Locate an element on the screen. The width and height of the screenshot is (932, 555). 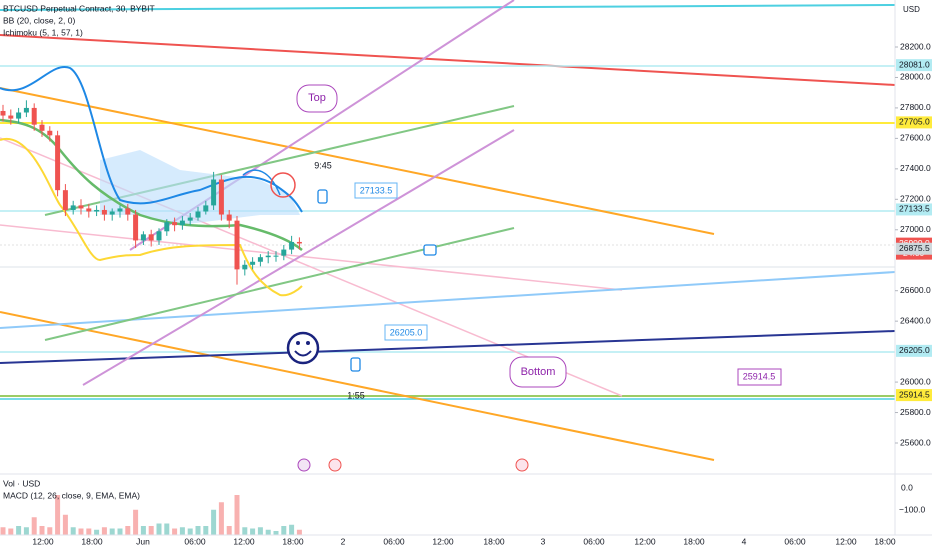
price-mark-label: 26875.5 is located at coordinates (914, 248).